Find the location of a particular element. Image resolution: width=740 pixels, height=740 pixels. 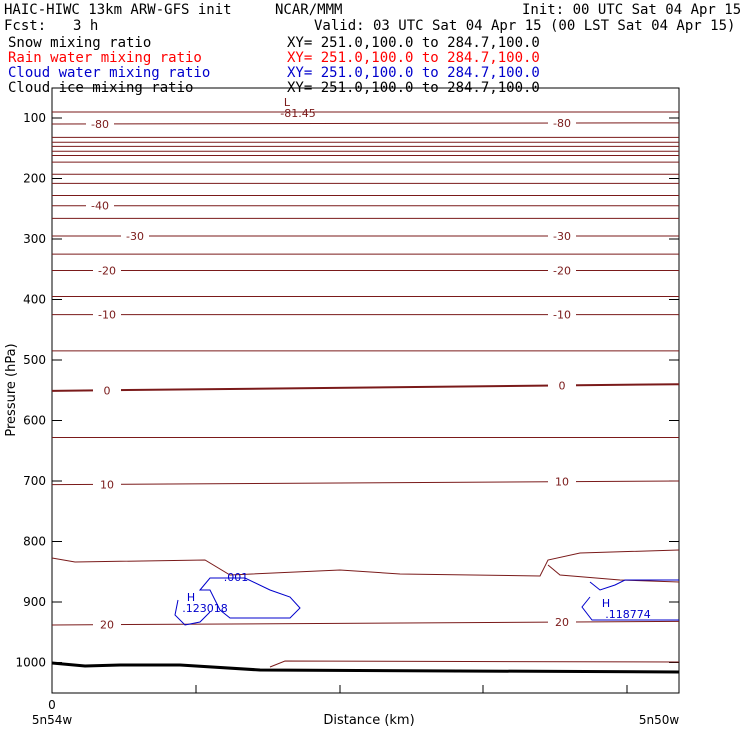

org-label: NCAR/MMM is located at coordinates (309, 10).